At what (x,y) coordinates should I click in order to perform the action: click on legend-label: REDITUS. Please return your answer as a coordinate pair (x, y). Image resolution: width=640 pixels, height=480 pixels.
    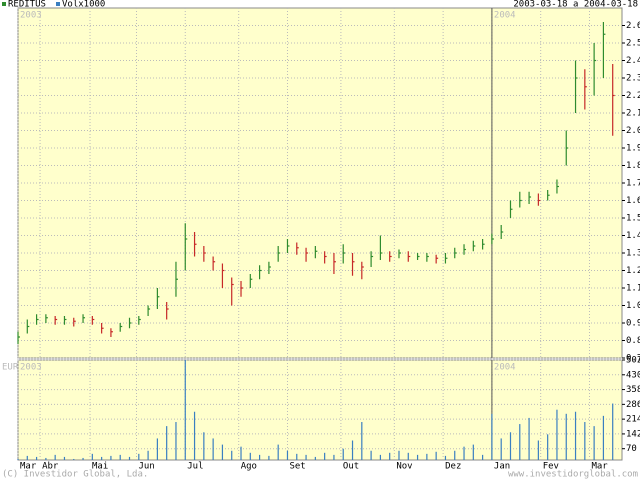
    Looking at the image, I should click on (27, 5).